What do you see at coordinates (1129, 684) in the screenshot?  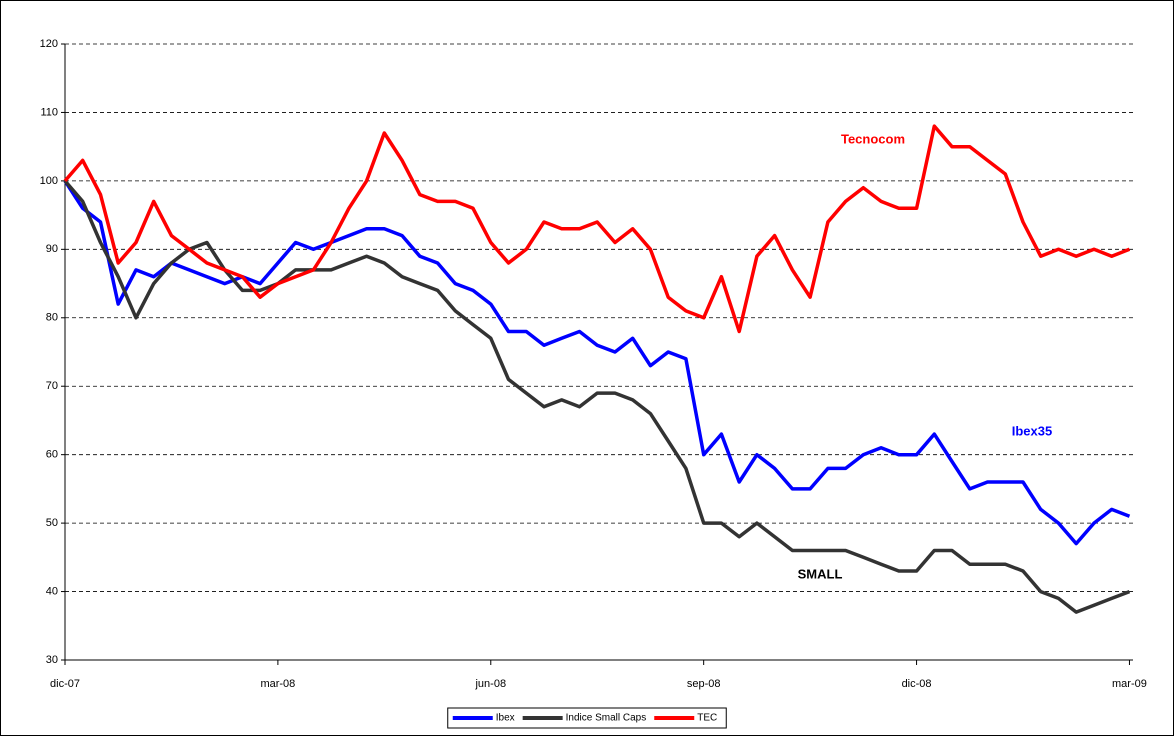 I see `x-tick-label: mar-09` at bounding box center [1129, 684].